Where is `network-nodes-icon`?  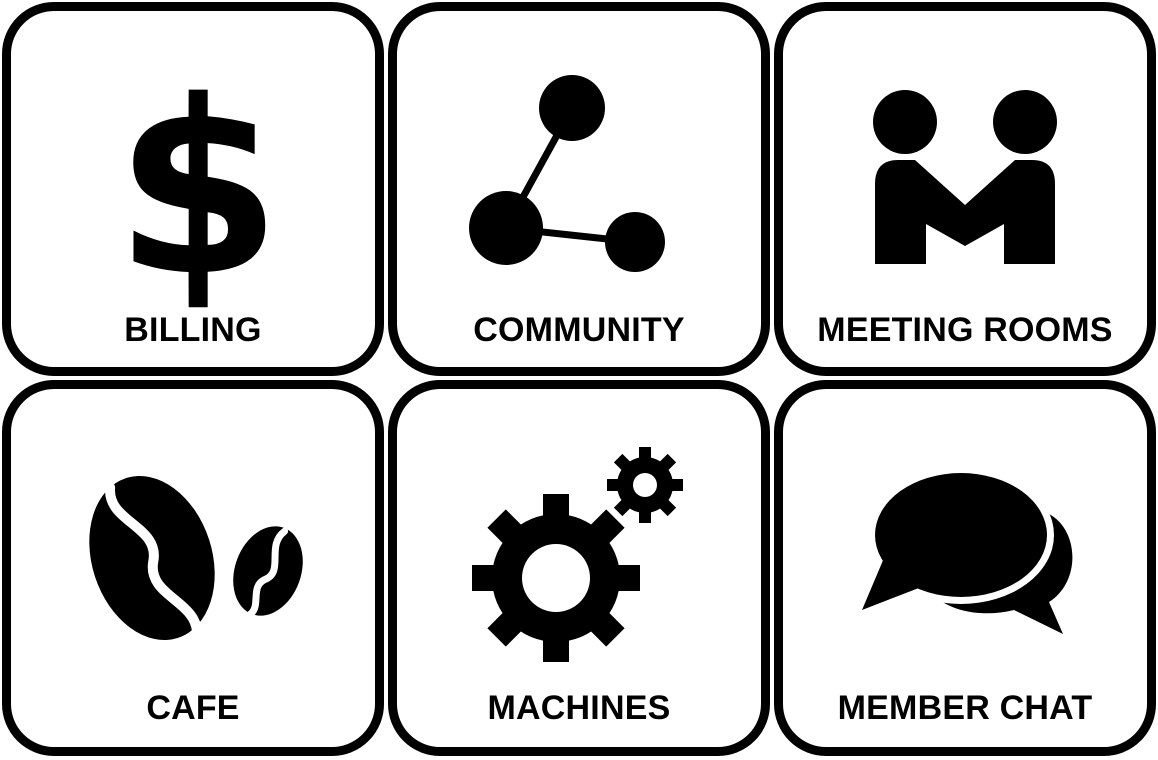 network-nodes-icon is located at coordinates (579, 189).